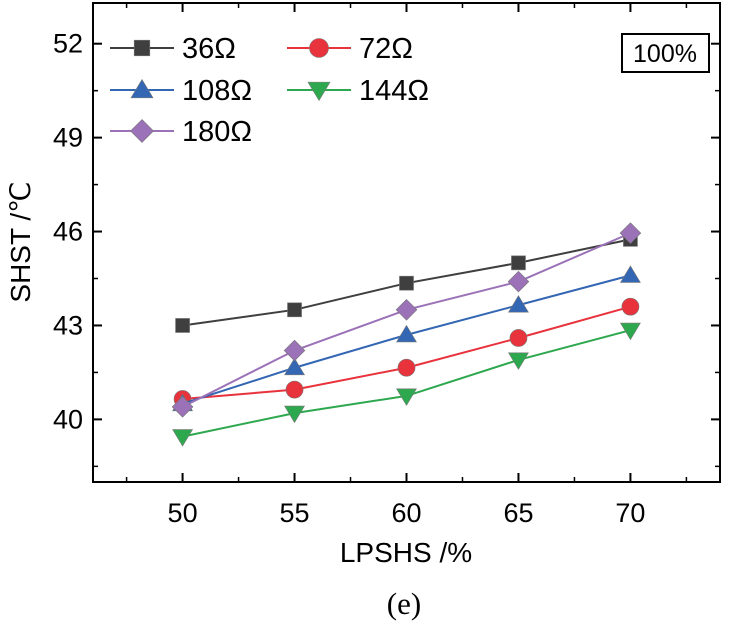 This screenshot has width=736, height=628. I want to click on figure-caption: (e), so click(404, 603).